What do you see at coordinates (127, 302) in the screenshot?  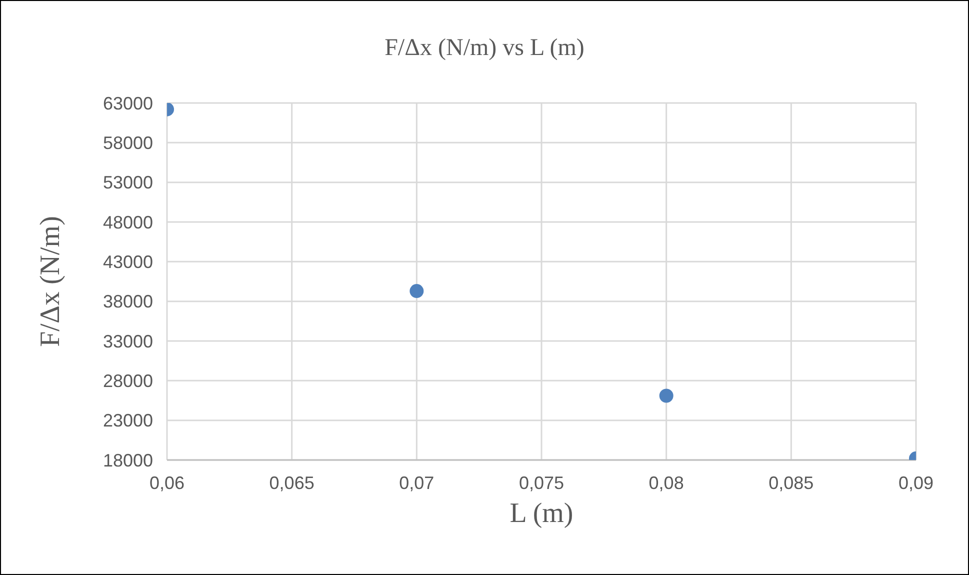 I see `y-tick-label: 38000` at bounding box center [127, 302].